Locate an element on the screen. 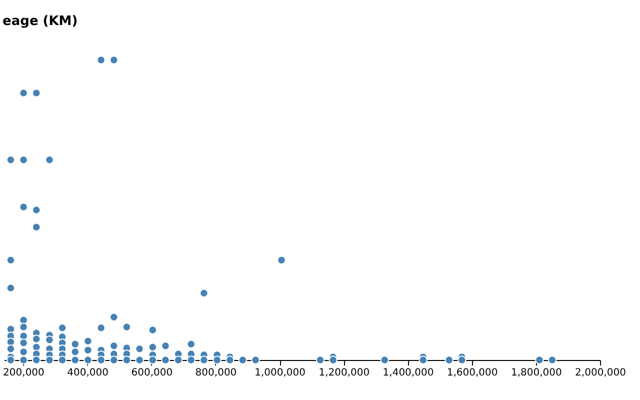 The width and height of the screenshot is (640, 400). x-tick-label: 800,000 is located at coordinates (216, 373).